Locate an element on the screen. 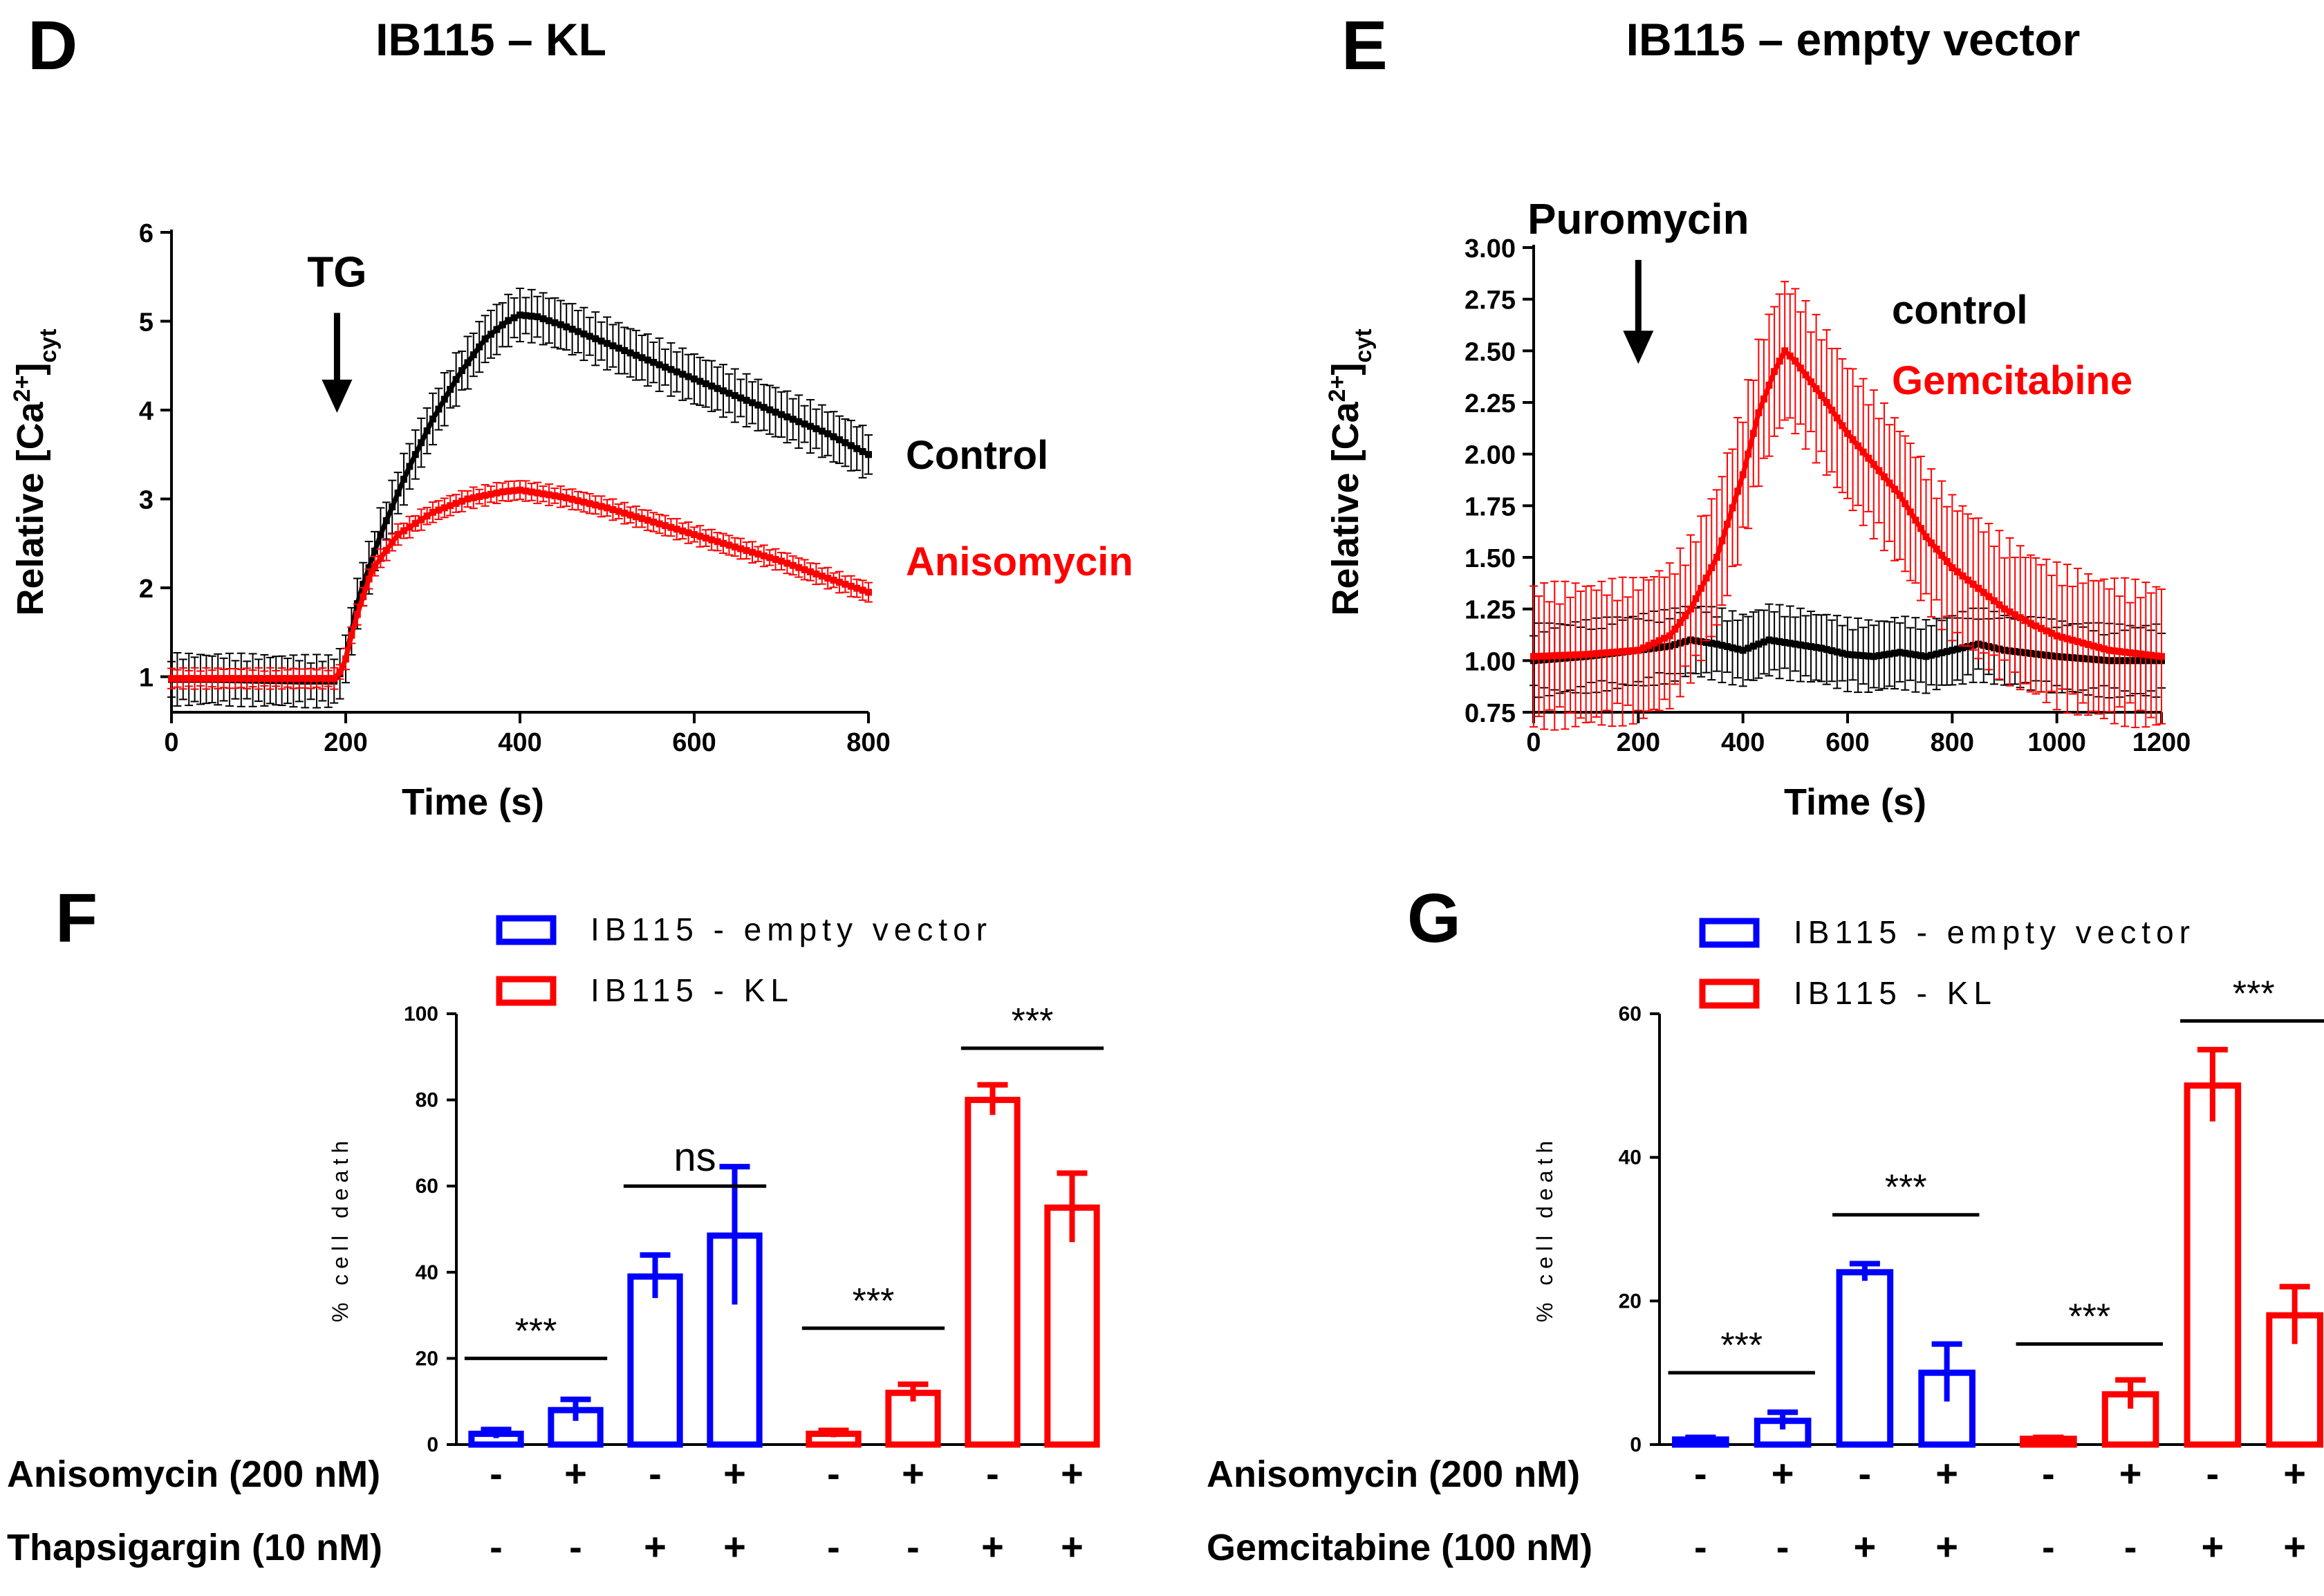 The image size is (2324, 1596). significance-label: *** is located at coordinates (2254, 994).